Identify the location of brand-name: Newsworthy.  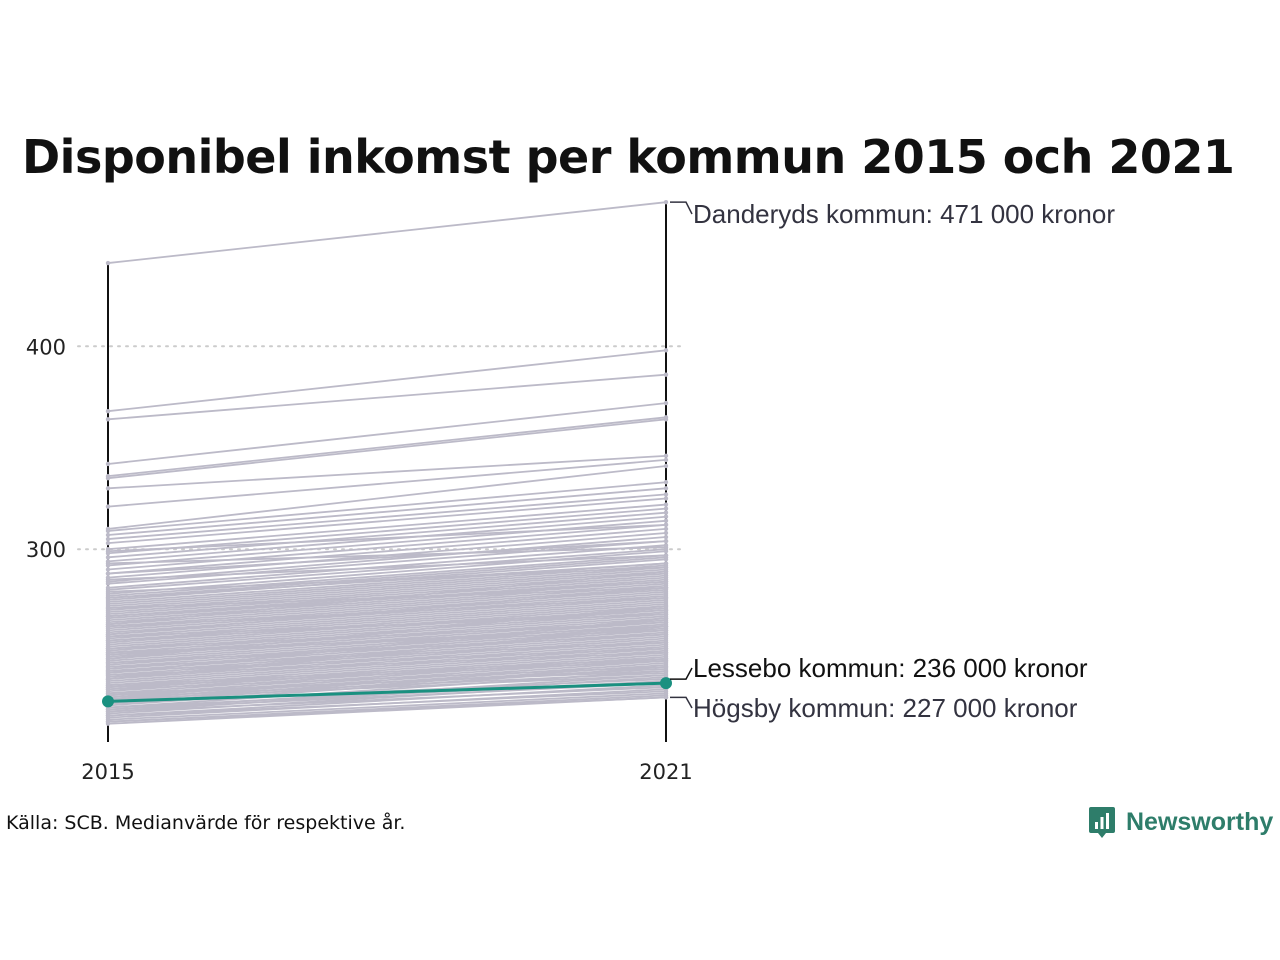
(1200, 821).